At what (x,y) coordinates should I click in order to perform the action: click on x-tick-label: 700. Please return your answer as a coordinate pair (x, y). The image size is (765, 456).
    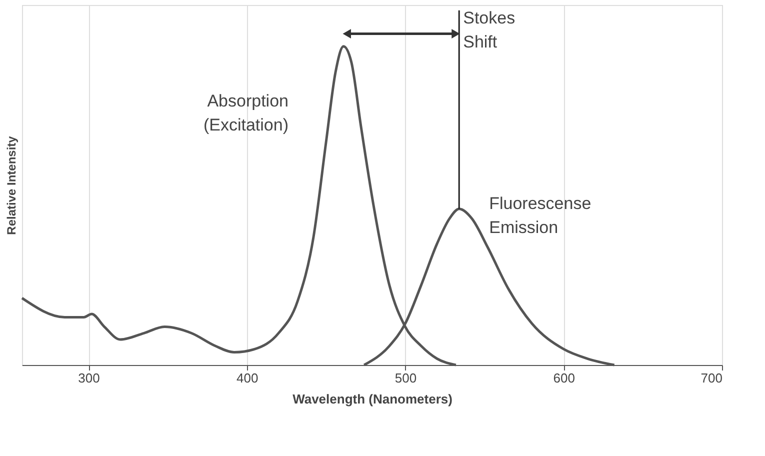
    Looking at the image, I should click on (711, 378).